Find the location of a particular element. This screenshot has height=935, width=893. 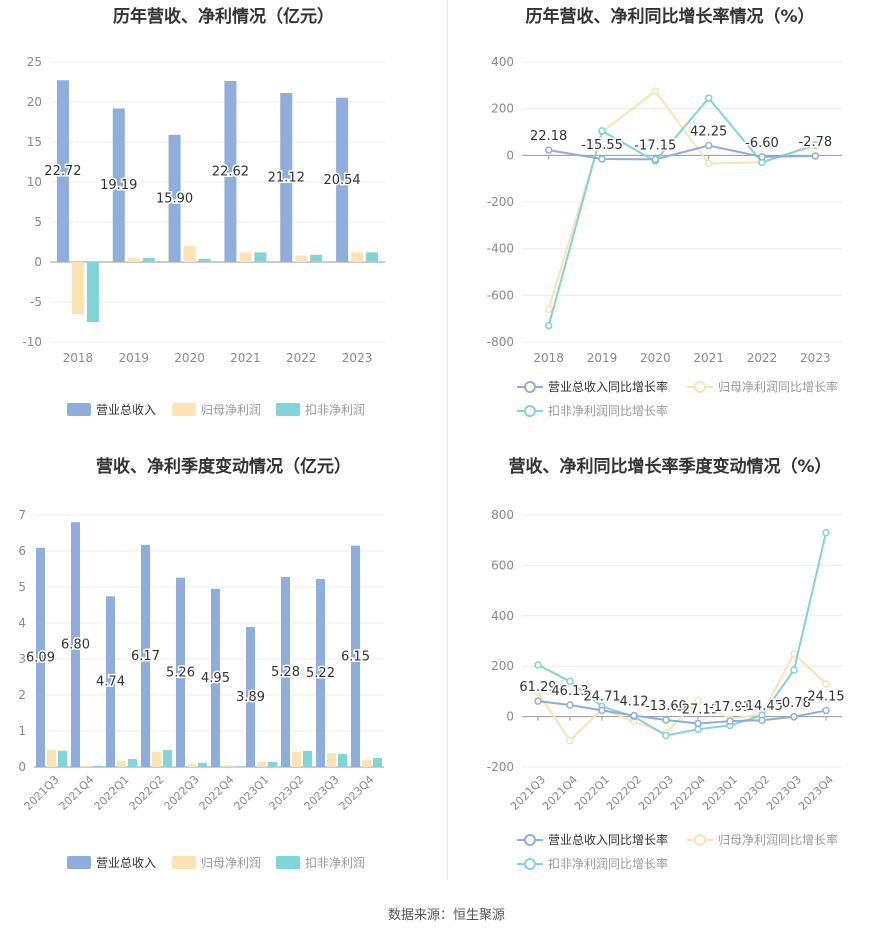

y-tick-label: 600 is located at coordinates (502, 565).